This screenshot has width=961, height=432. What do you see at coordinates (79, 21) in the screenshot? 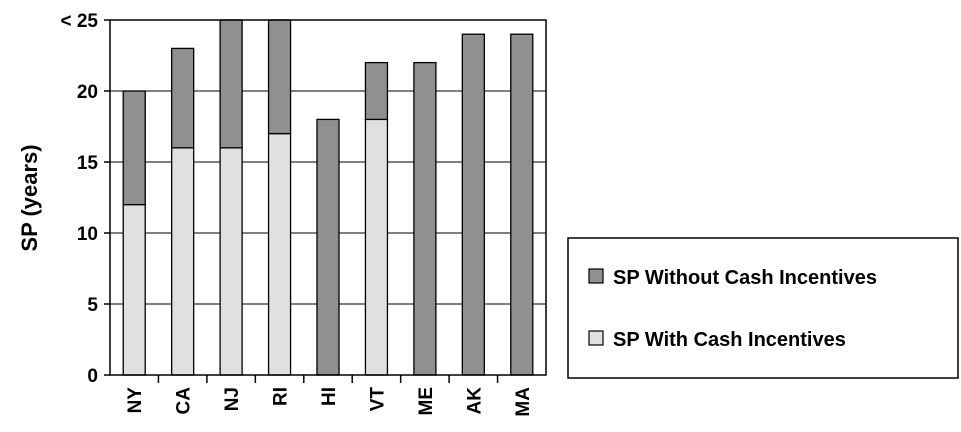
I see `y-tick-label: < 25` at bounding box center [79, 21].